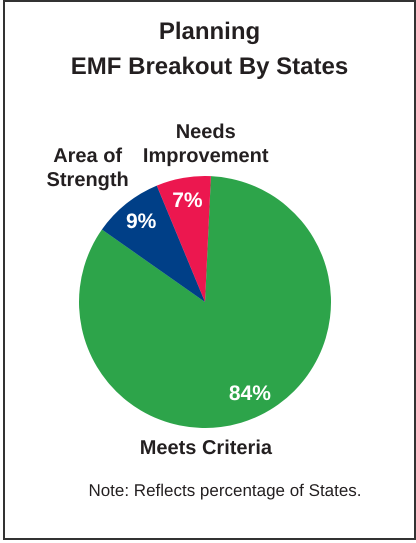  I want to click on slice-label: Meets Criteria, so click(206, 448).